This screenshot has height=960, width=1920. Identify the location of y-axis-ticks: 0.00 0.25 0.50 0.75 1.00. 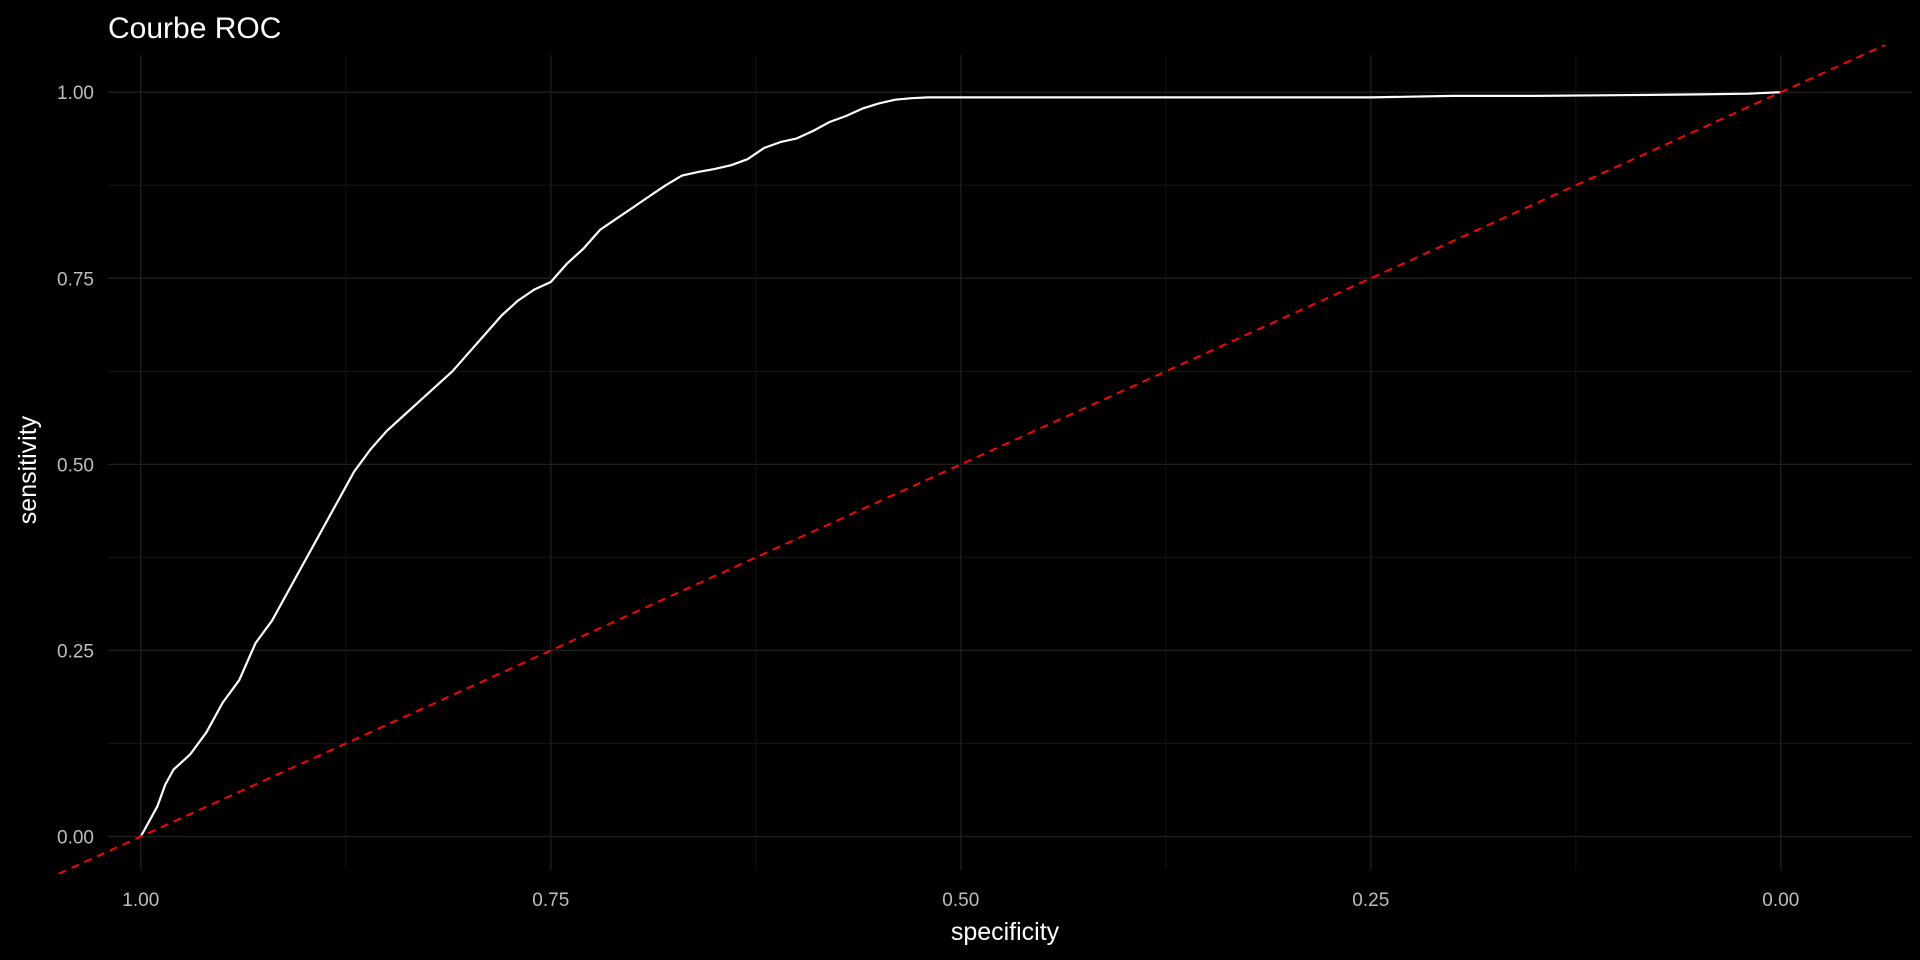
(75, 465).